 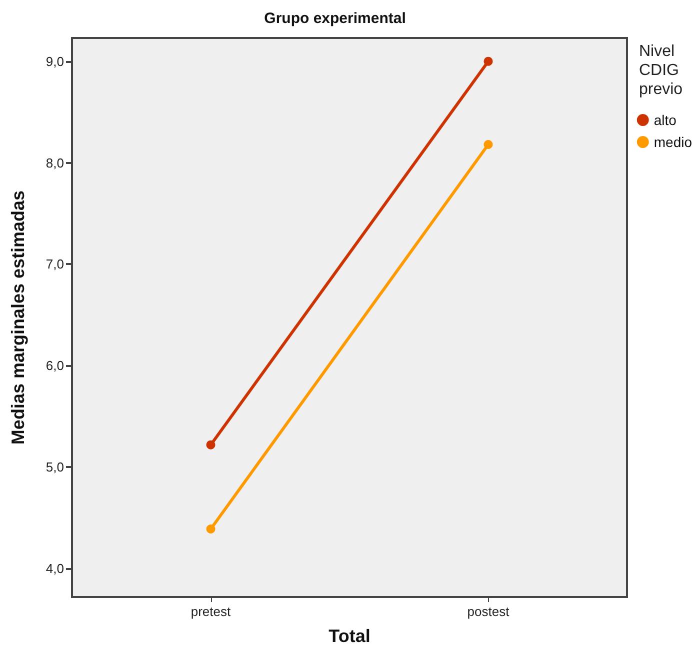 I want to click on x-tick-label: pretest, so click(x=211, y=611).